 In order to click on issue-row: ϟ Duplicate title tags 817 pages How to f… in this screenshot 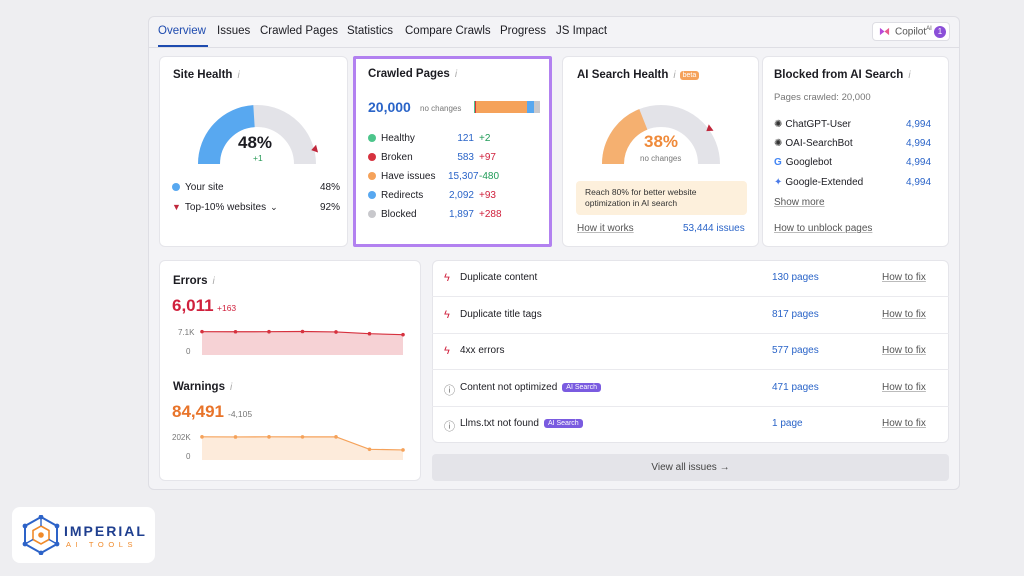, I will do `click(690, 315)`.